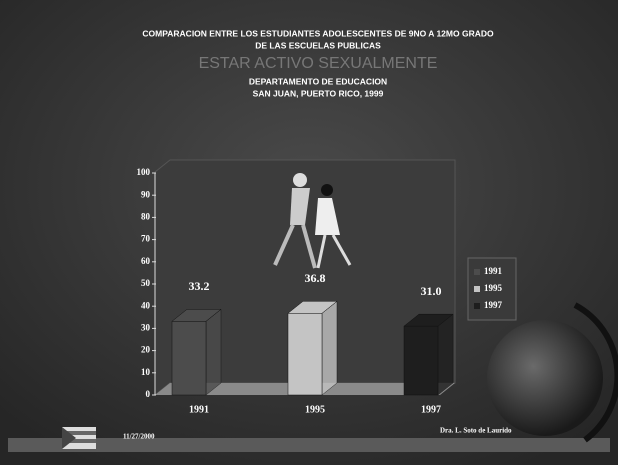 The image size is (618, 465). Describe the element at coordinates (146, 283) in the screenshot. I see `y-tick-label: 50` at that location.